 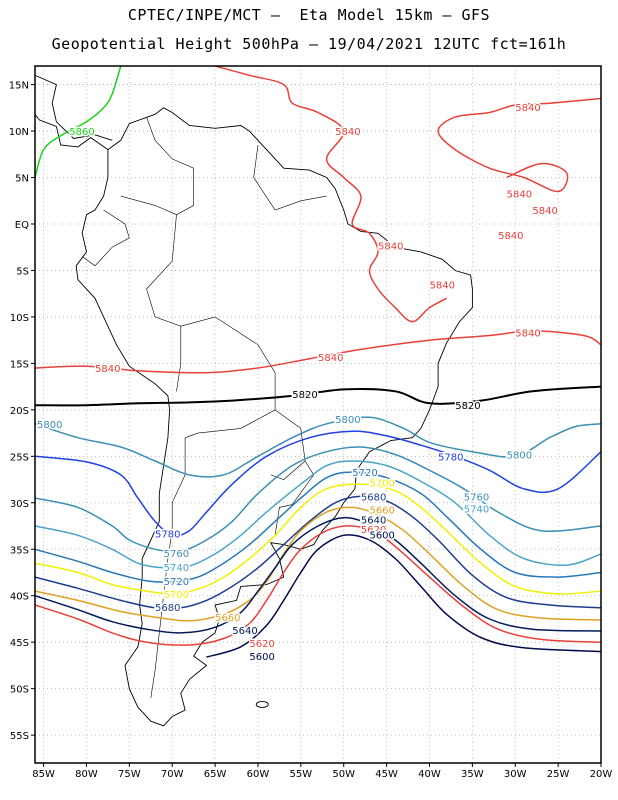 What do you see at coordinates (262, 704) in the screenshot?
I see `falkland-islands` at bounding box center [262, 704].